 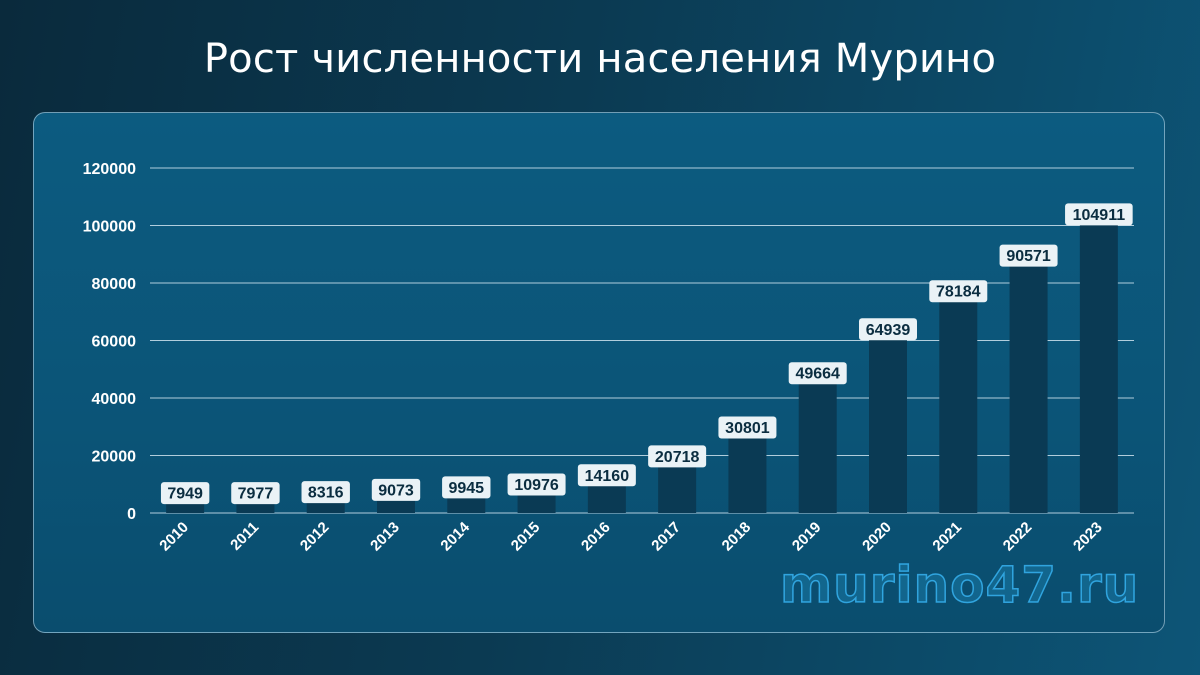 I want to click on y-tick-label: 0, so click(x=131, y=514).